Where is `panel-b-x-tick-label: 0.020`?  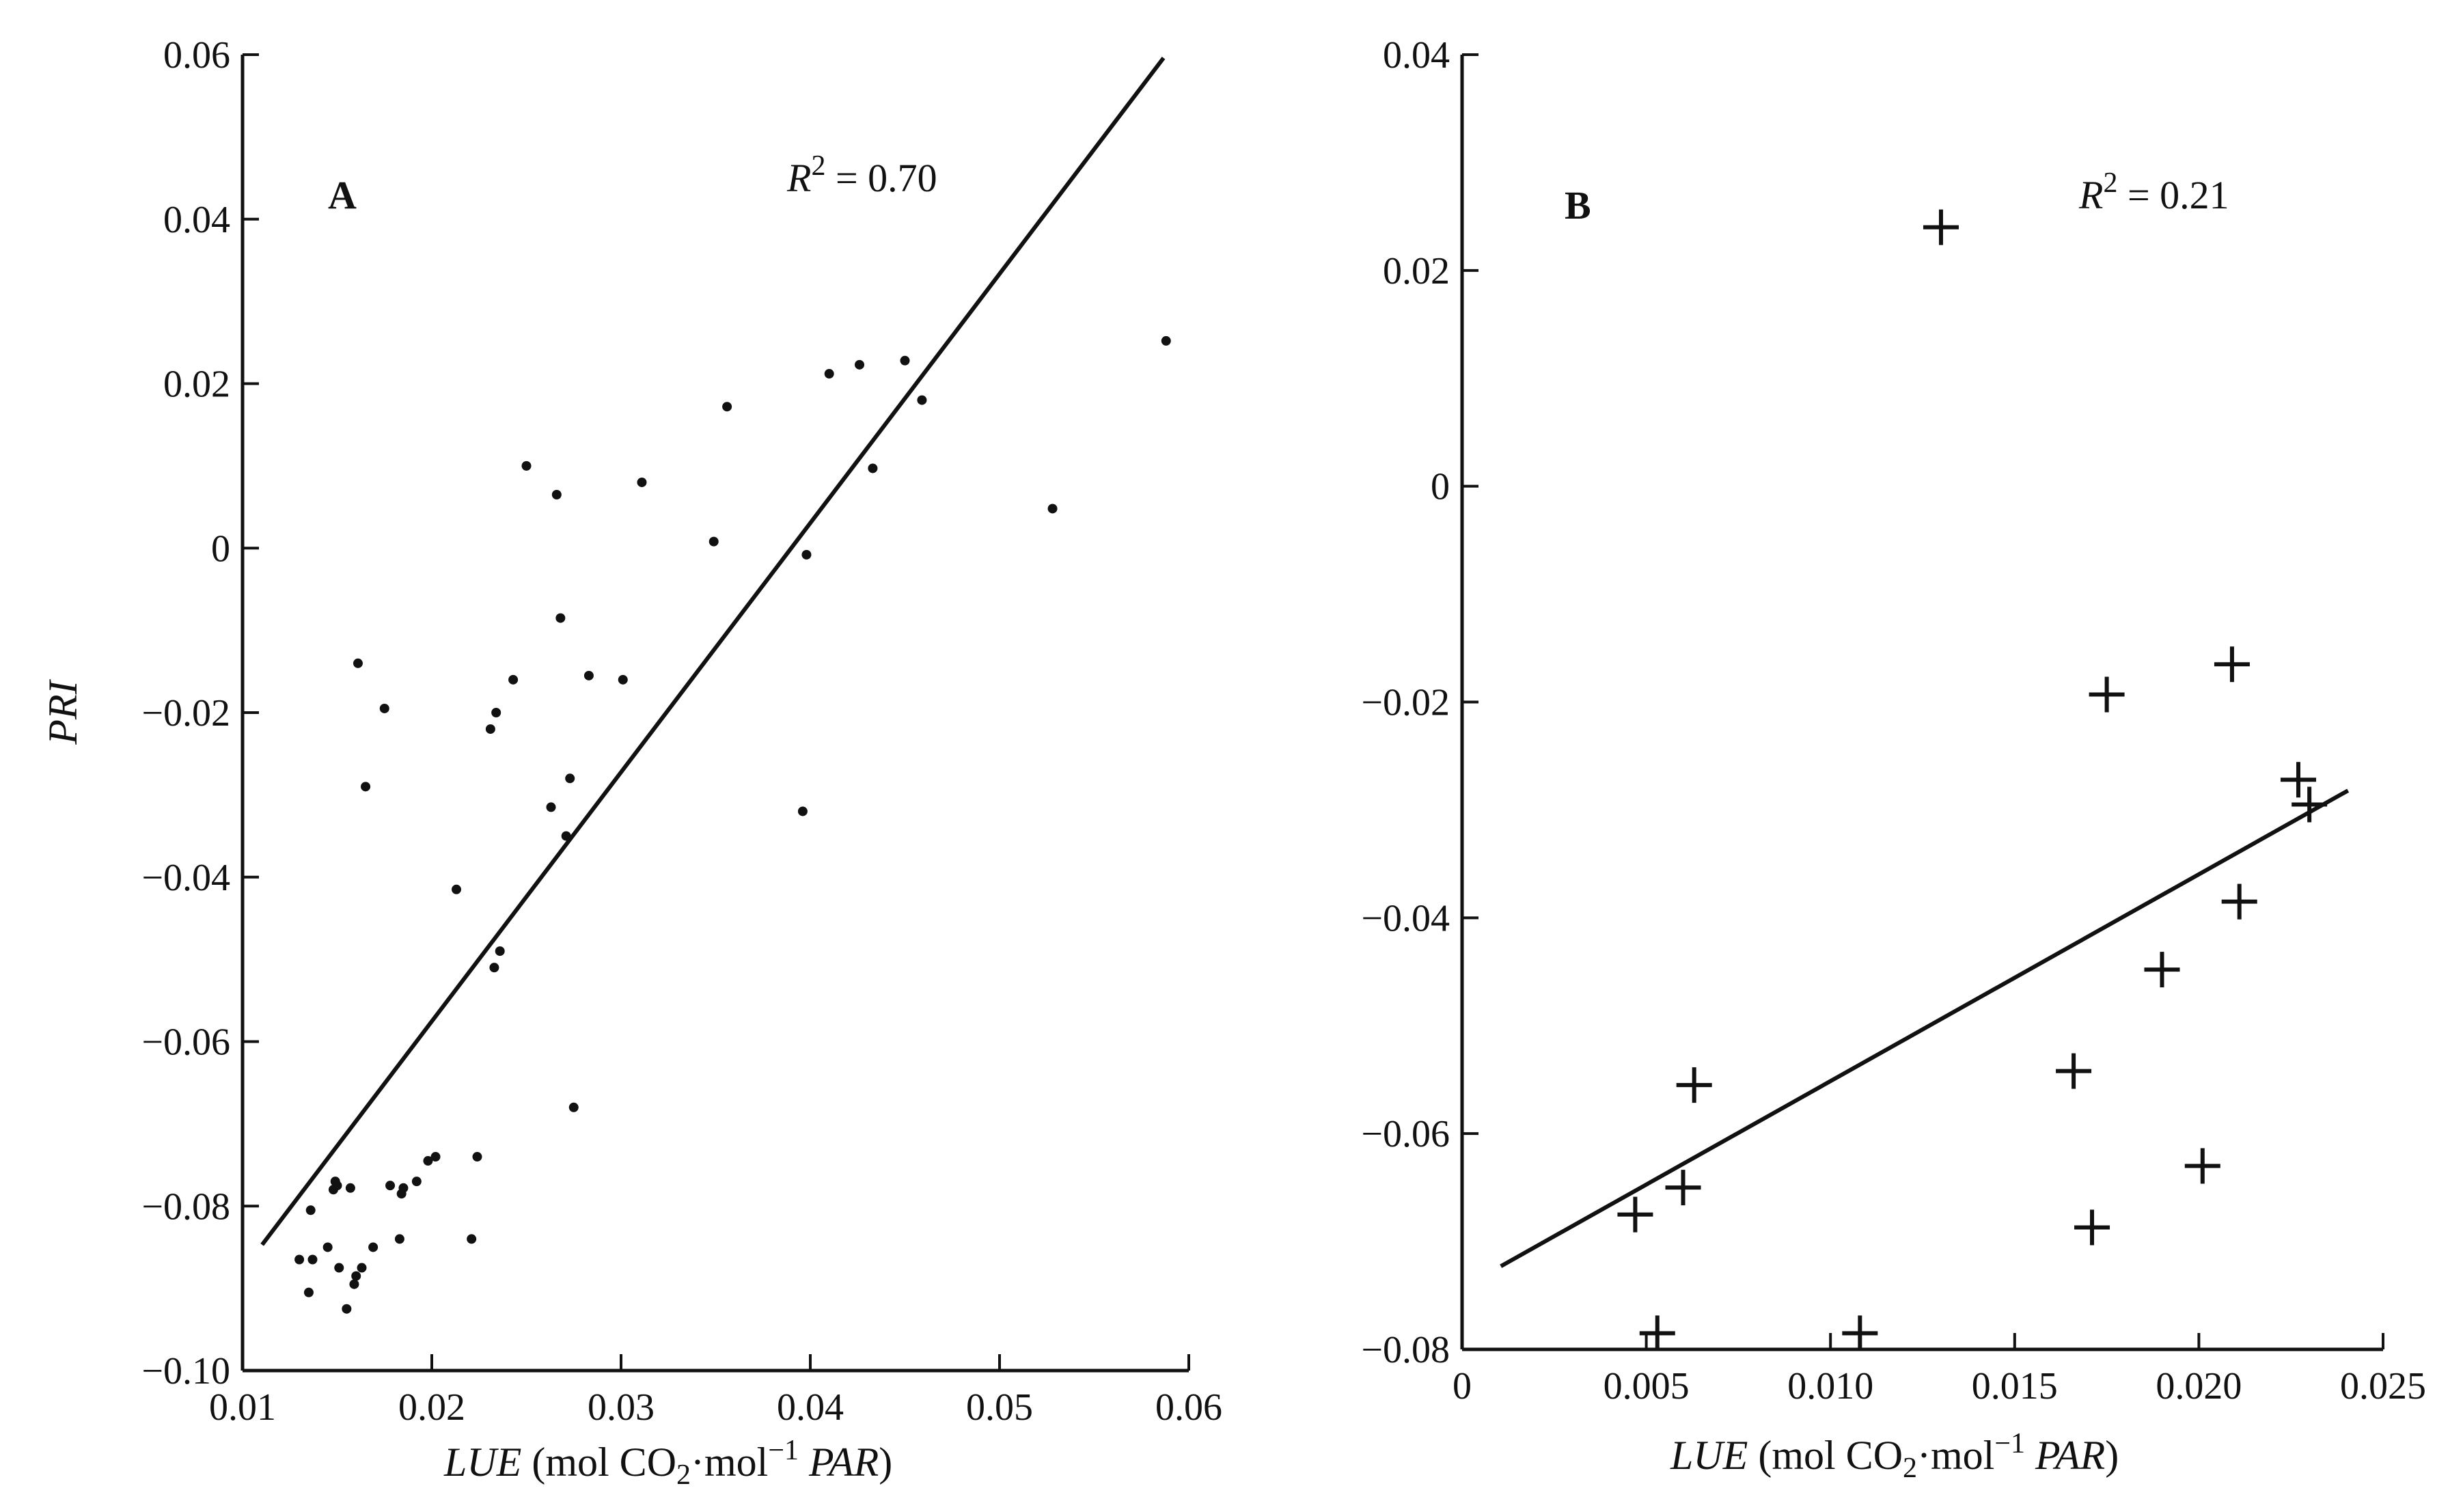
panel-b-x-tick-label: 0.020 is located at coordinates (2199, 1386).